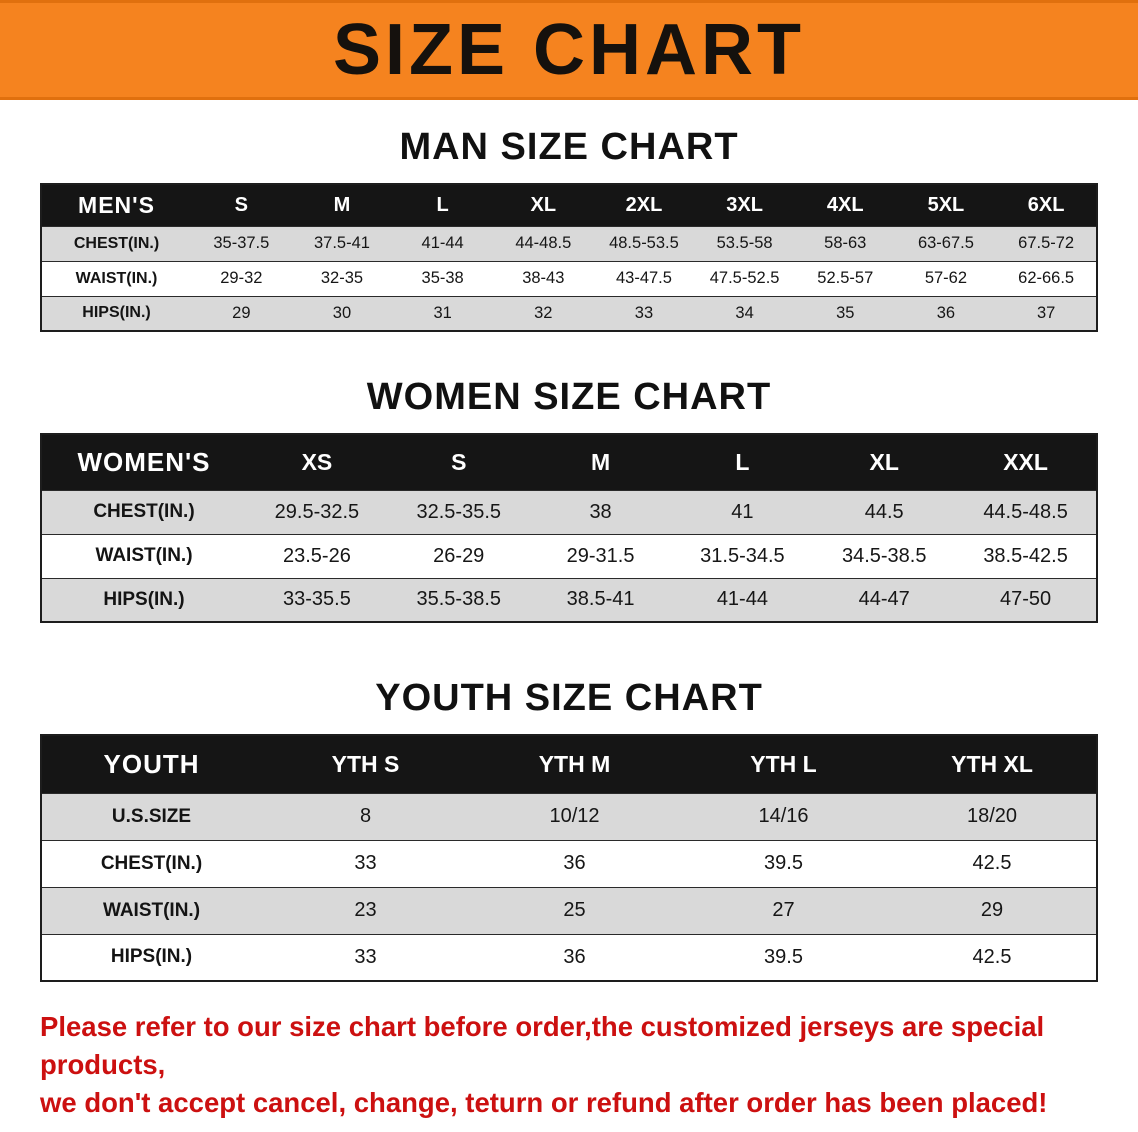  Describe the element at coordinates (365, 816) in the screenshot. I see `size-value: 8` at that location.